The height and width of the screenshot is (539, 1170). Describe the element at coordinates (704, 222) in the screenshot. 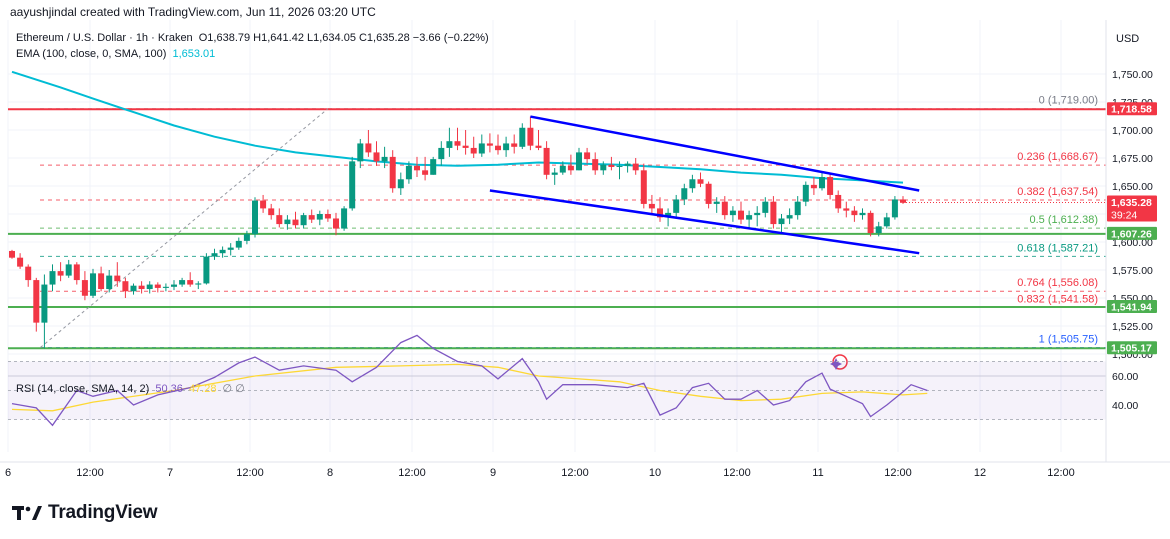

I see `channel-lower-line` at that location.